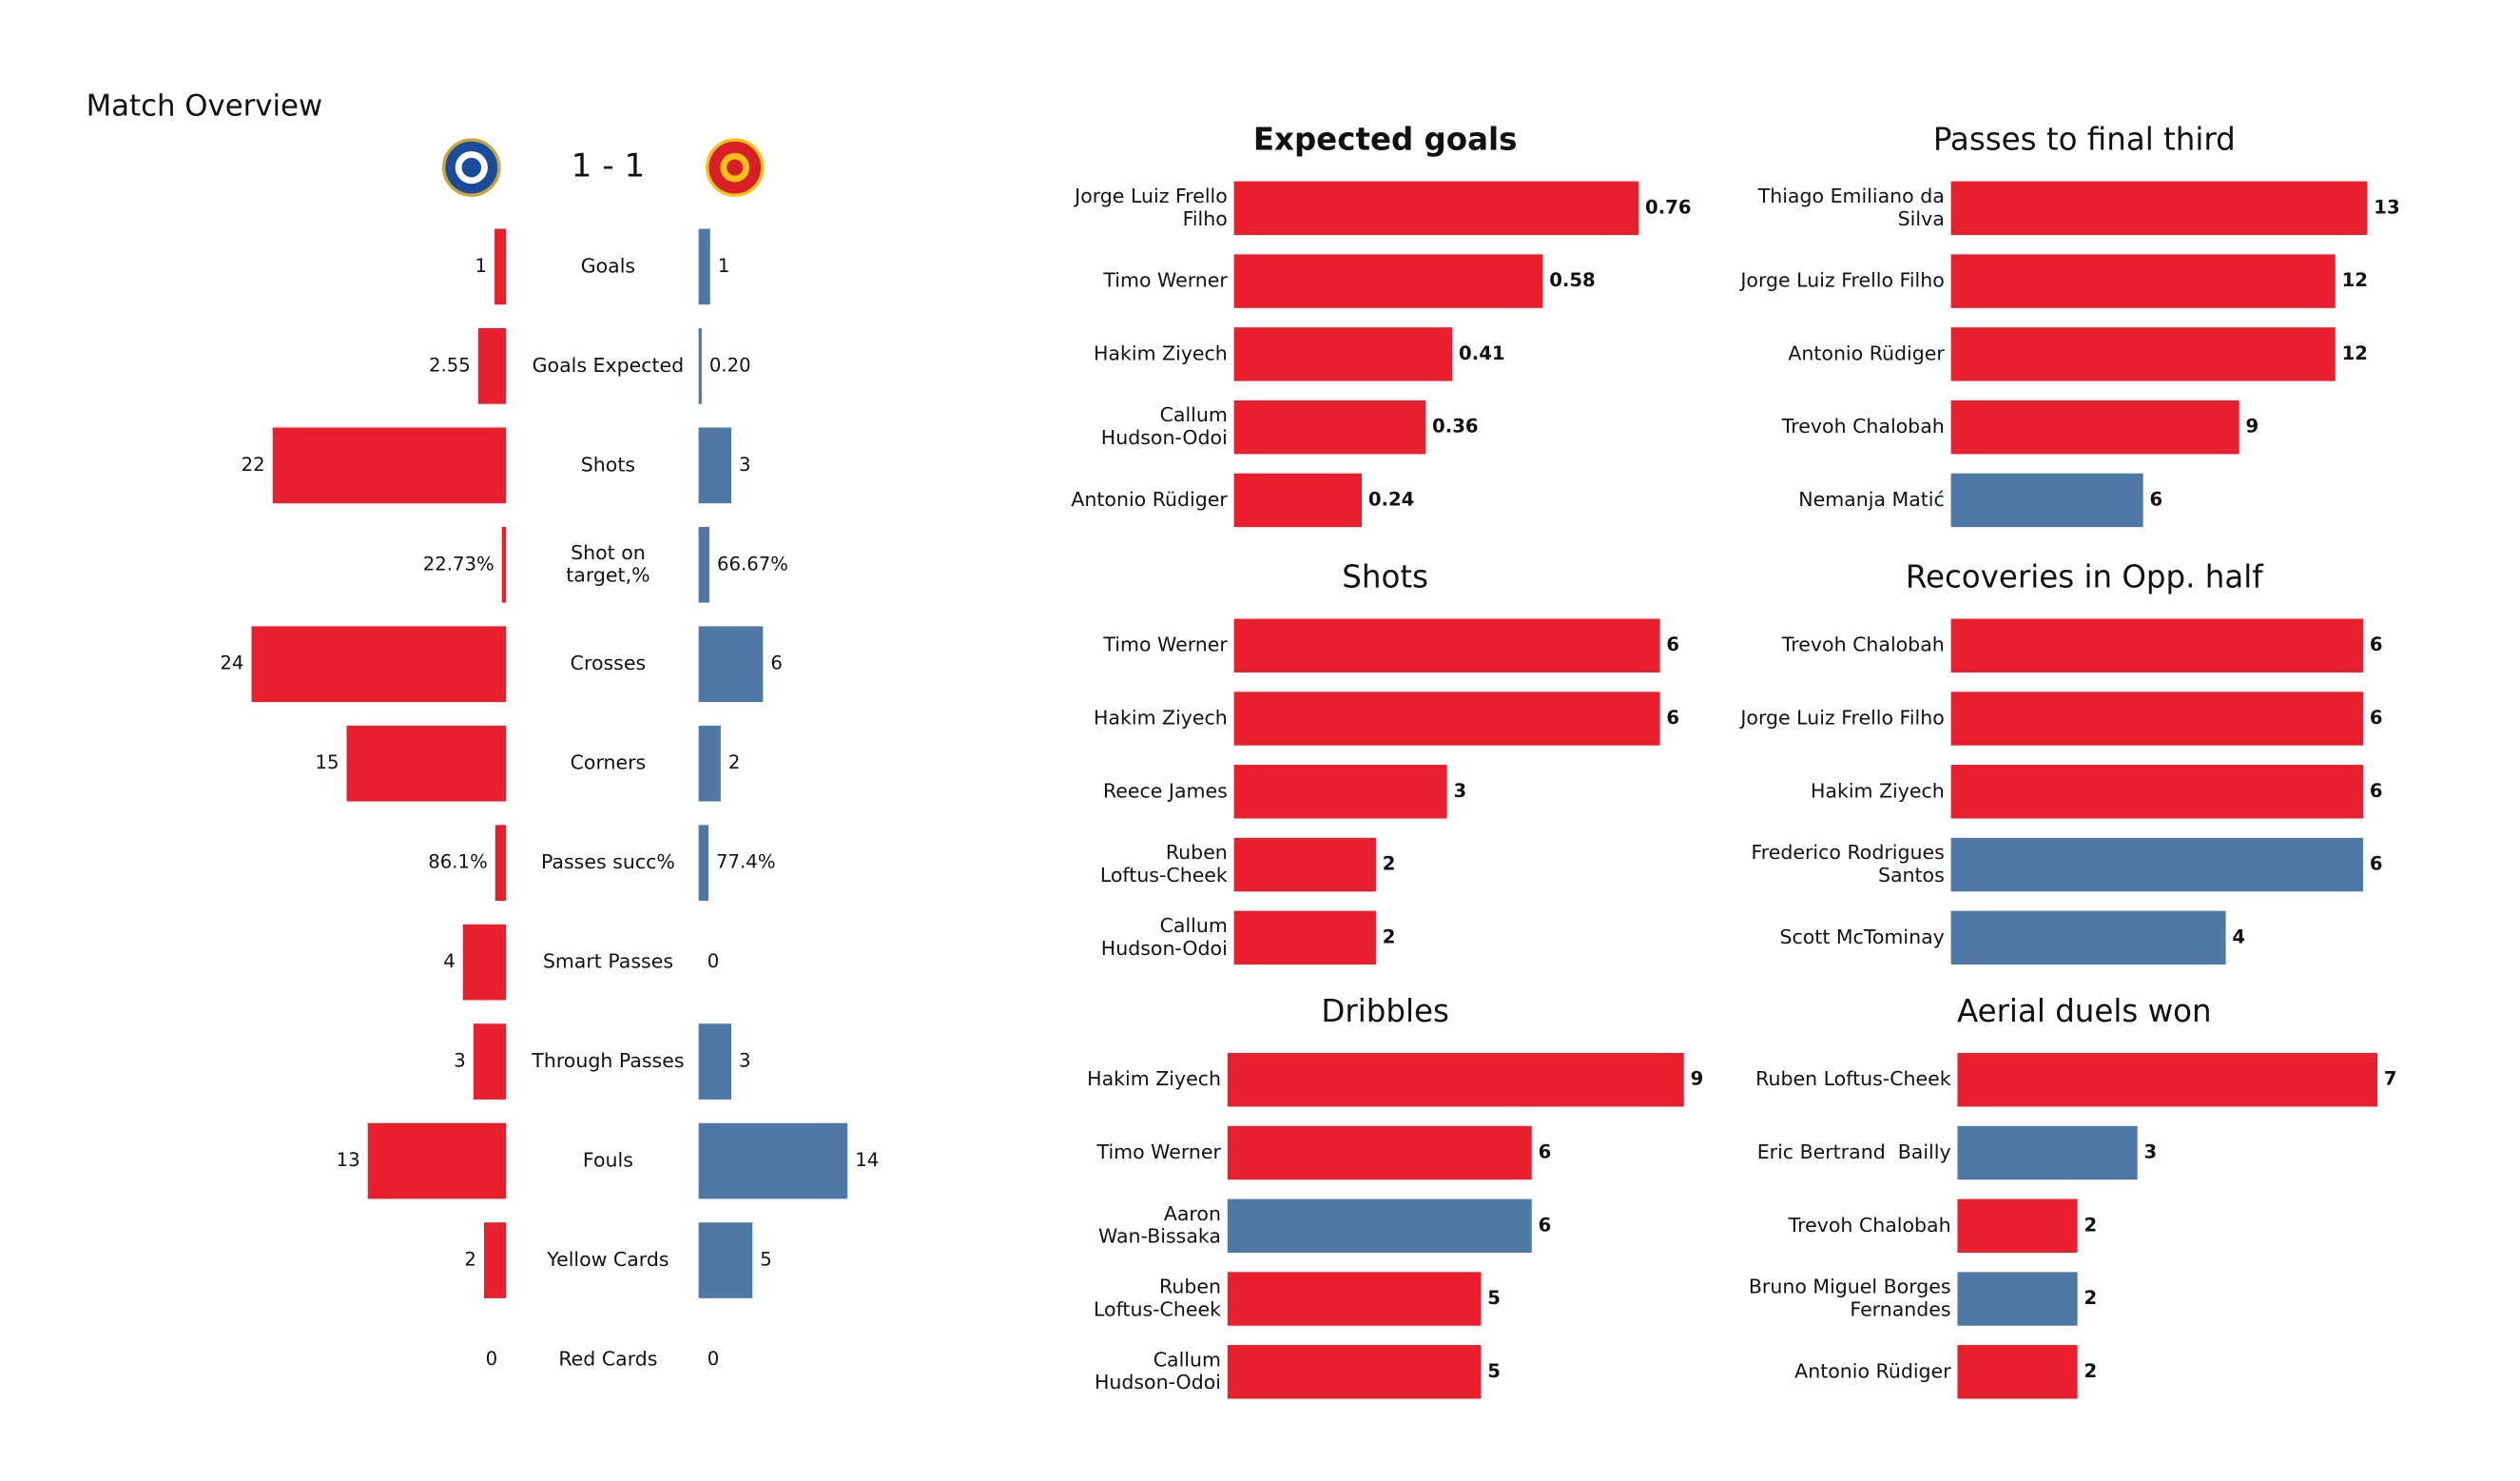 This screenshot has width=2520, height=1481. What do you see at coordinates (460, 1061) in the screenshot?
I see `stat-value: 3` at bounding box center [460, 1061].